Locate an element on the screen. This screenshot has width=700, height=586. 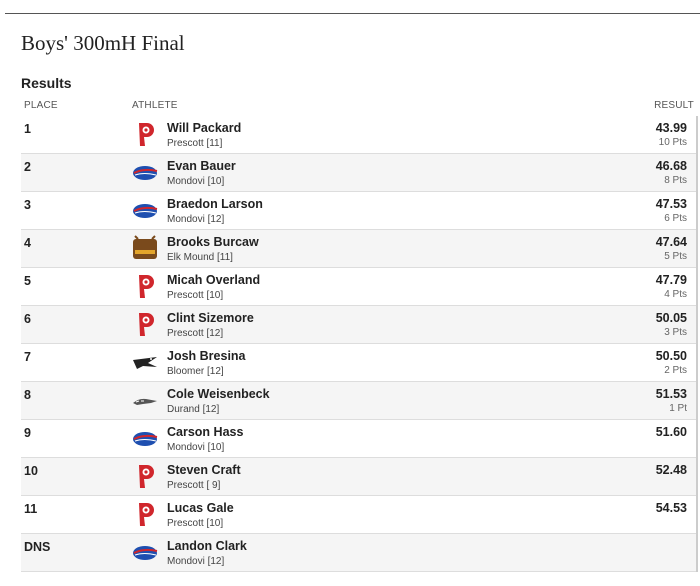
athlete-name: Braedon Larson is located at coordinates (215, 204).